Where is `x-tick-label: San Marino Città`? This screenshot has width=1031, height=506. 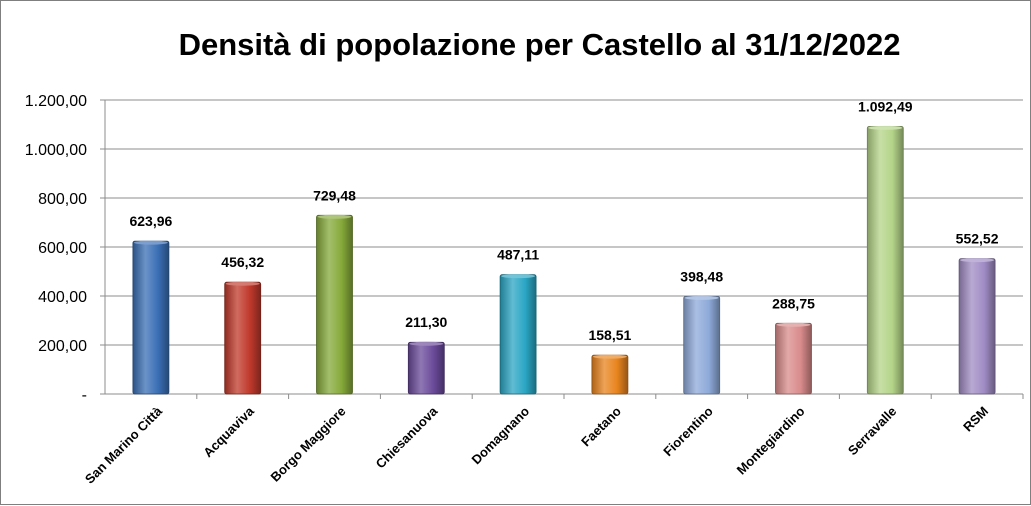 x-tick-label: San Marino Città is located at coordinates (124, 445).